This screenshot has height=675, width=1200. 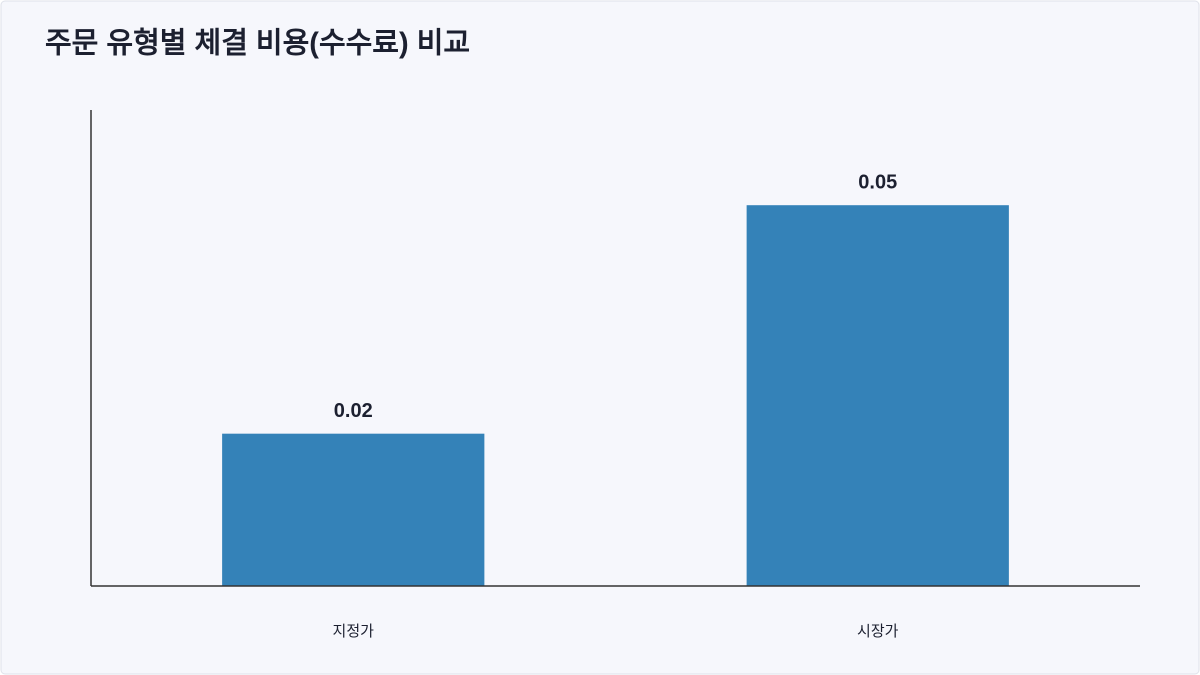 What do you see at coordinates (354, 631) in the screenshot?
I see `x-tick-label: 지정가` at bounding box center [354, 631].